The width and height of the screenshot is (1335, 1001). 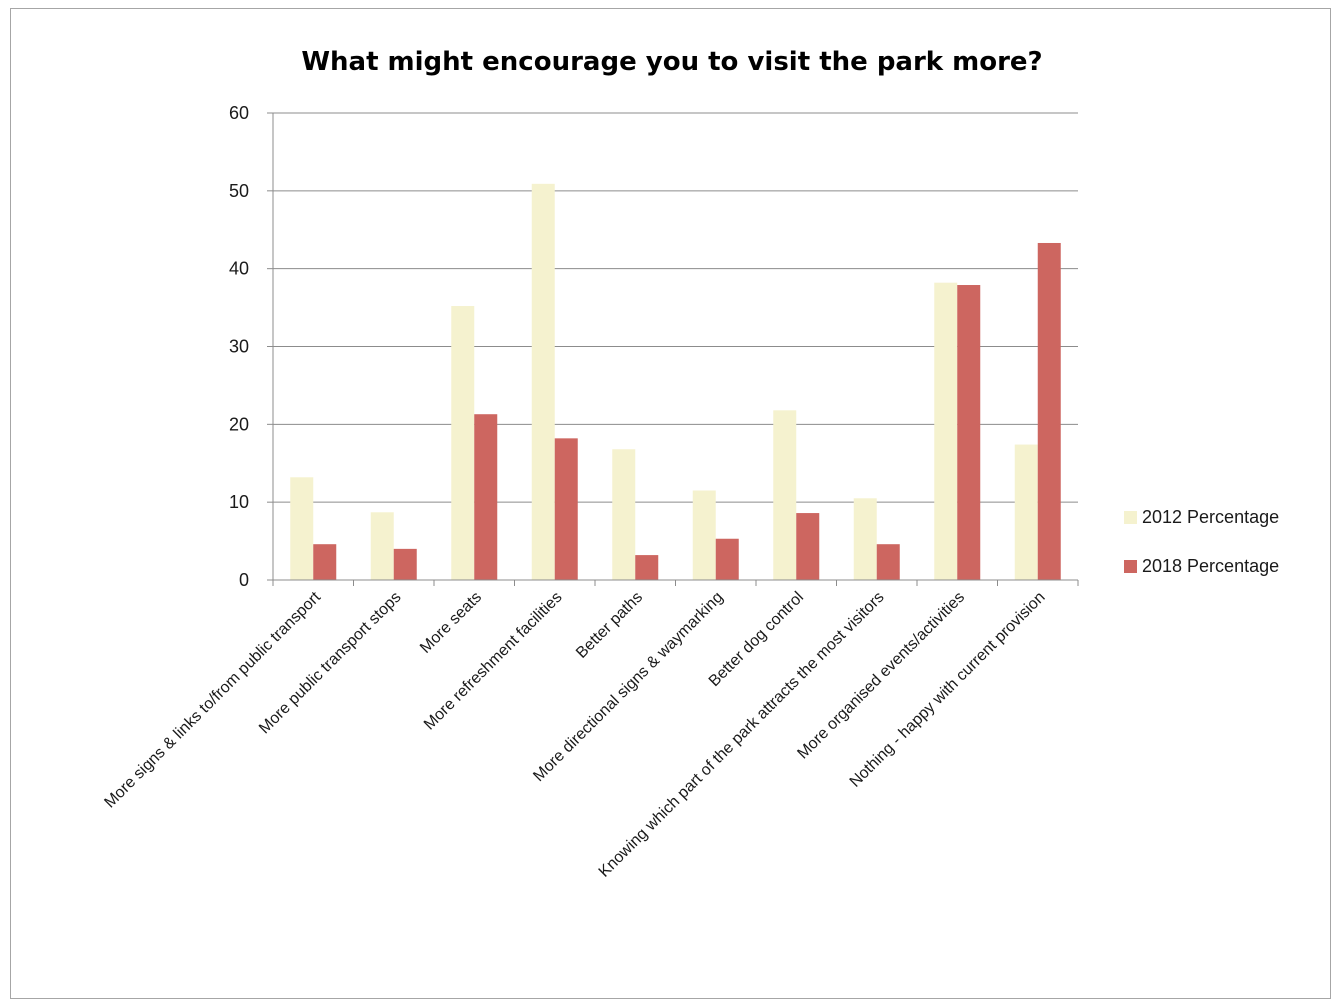 What do you see at coordinates (451, 623) in the screenshot?
I see `category-label: More seats` at bounding box center [451, 623].